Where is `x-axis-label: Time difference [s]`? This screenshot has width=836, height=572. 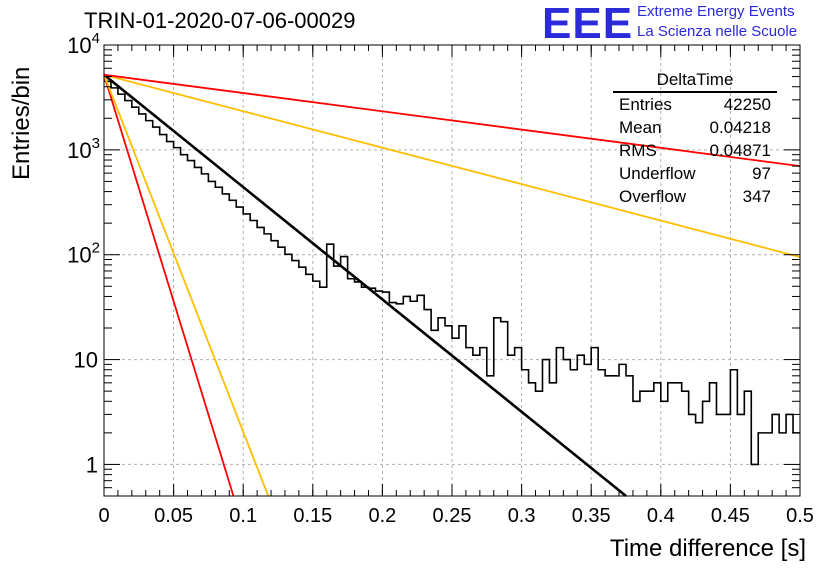 x-axis-label: Time difference [s] is located at coordinates (707, 548).